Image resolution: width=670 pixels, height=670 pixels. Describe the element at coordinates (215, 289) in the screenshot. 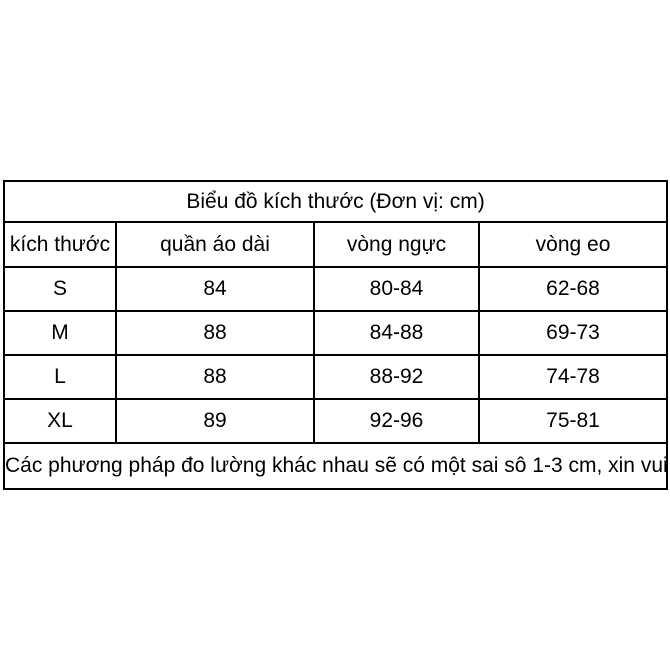

I see `table-cell: 84` at that location.